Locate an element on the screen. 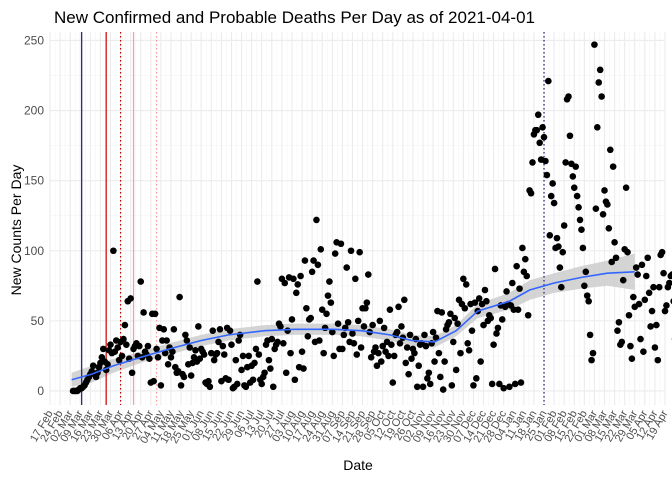 The image size is (672, 480). y-axis-title: New Counts Per Day is located at coordinates (16, 230).